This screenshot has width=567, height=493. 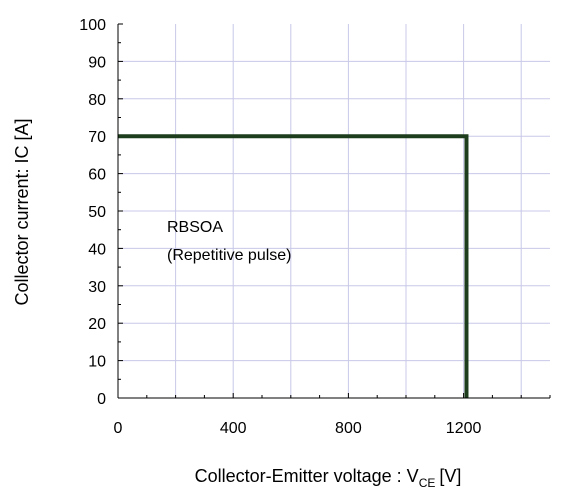 I want to click on y-tick-label: 10, so click(x=97, y=362).